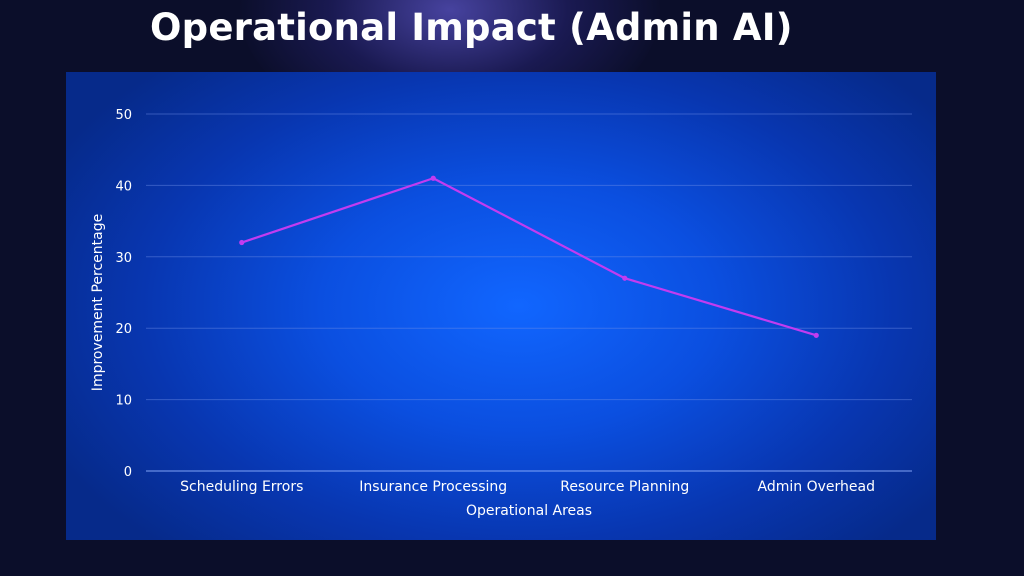 The height and width of the screenshot is (576, 1024). What do you see at coordinates (123, 329) in the screenshot?
I see `y-tick-label: 20` at bounding box center [123, 329].